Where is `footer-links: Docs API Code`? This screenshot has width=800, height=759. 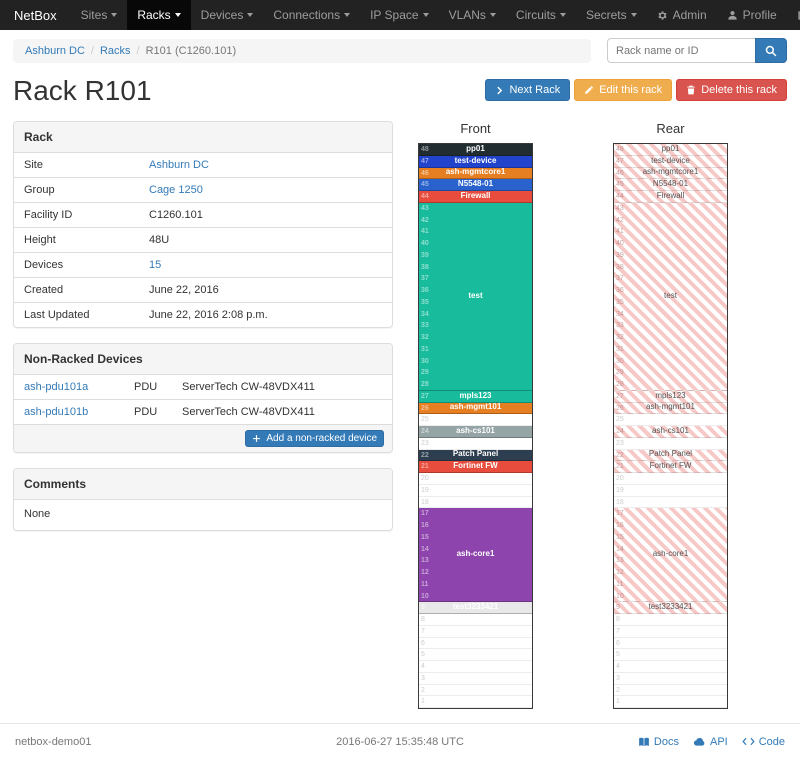
footer-links: Docs API Code is located at coordinates (656, 741).